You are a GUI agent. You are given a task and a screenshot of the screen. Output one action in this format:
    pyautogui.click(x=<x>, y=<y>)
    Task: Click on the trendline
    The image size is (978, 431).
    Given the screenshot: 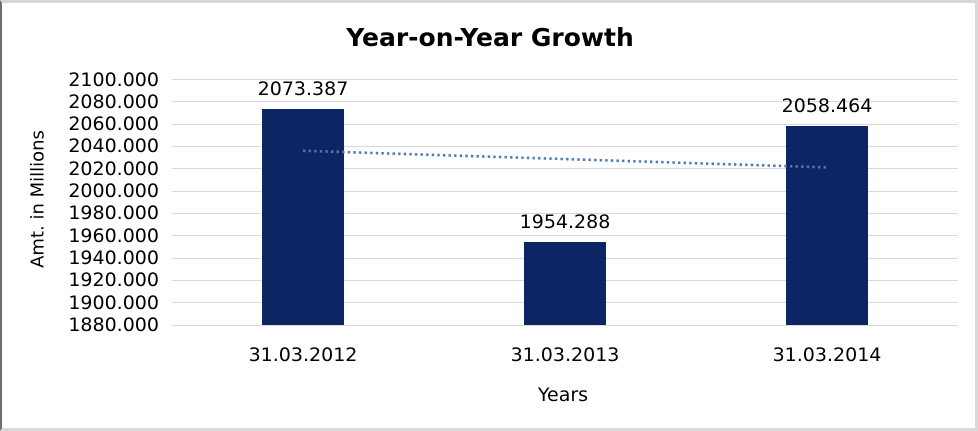 What is the action you would take?
    pyautogui.click(x=565, y=159)
    